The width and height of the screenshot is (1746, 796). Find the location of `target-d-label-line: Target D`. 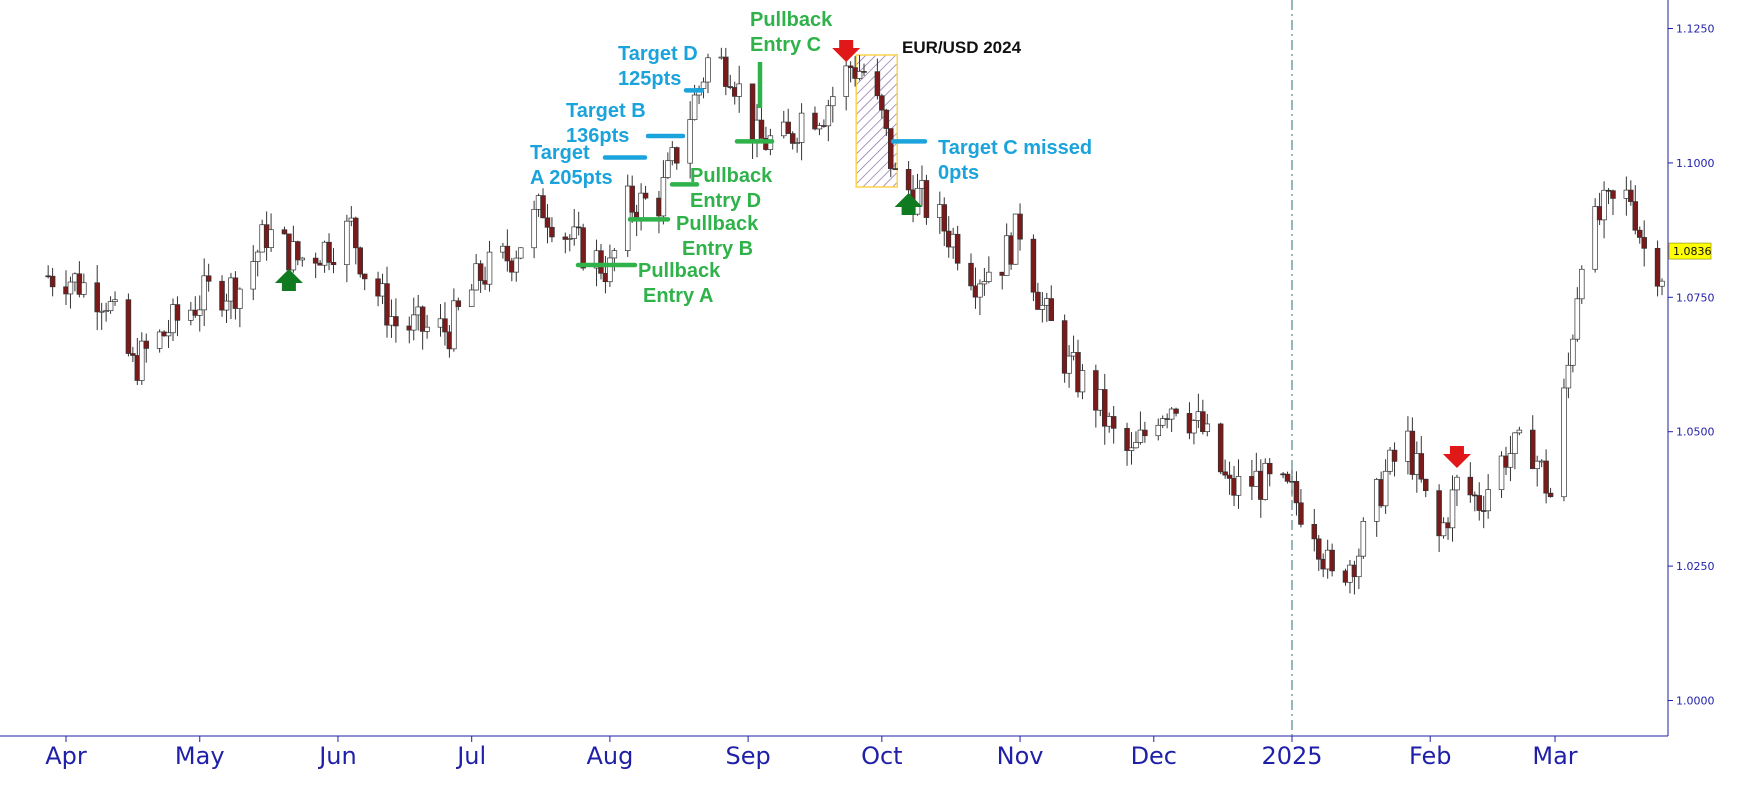

target-d-label-line: Target D is located at coordinates (658, 54).